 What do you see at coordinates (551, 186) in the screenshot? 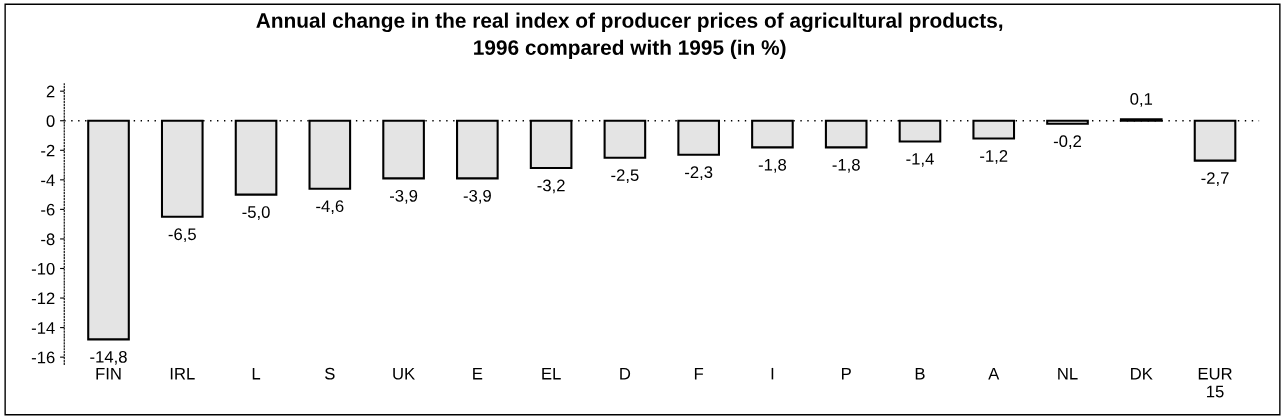
I see `data-label: -3,2` at bounding box center [551, 186].